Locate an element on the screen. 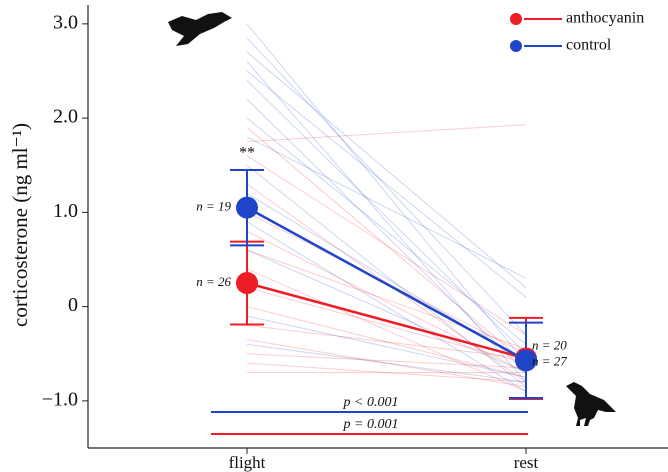  bird-resting-icon is located at coordinates (591, 404).